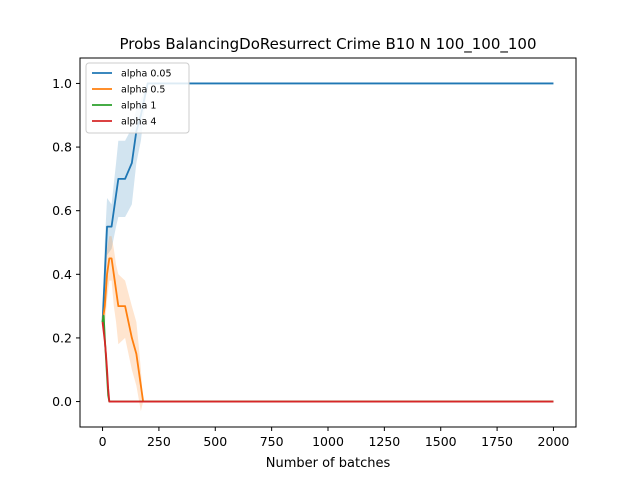 The image size is (640, 480). Describe the element at coordinates (62, 337) in the screenshot. I see `y-tick-label: 0.2` at that location.